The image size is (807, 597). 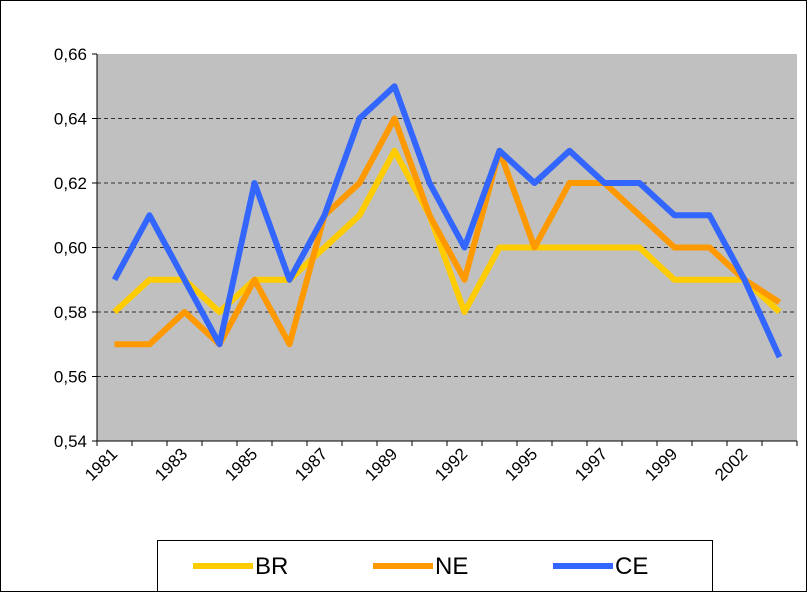 What do you see at coordinates (70, 312) in the screenshot?
I see `y-tick-label: 0,58` at bounding box center [70, 312].